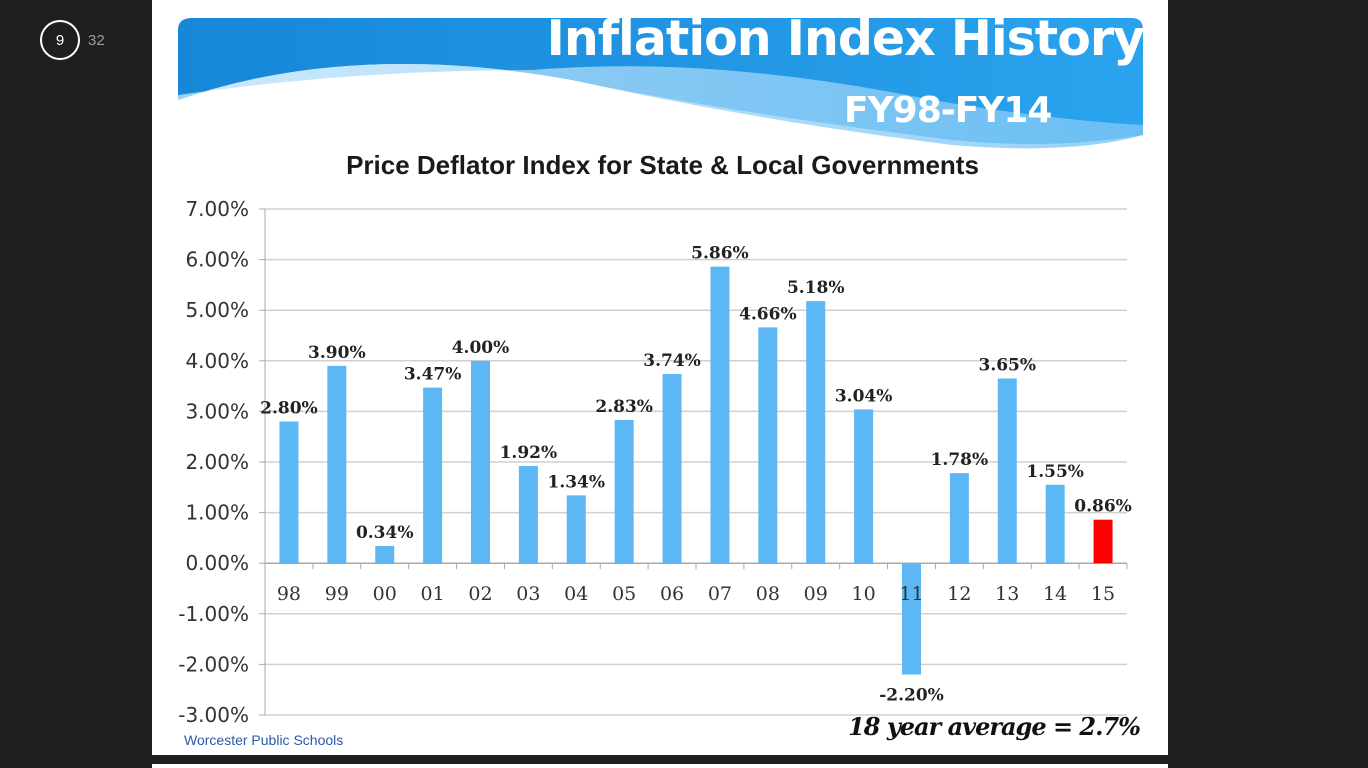 Image resolution: width=1368 pixels, height=768 pixels. What do you see at coordinates (672, 594) in the screenshot?
I see `x-tick-label: 06` at bounding box center [672, 594].